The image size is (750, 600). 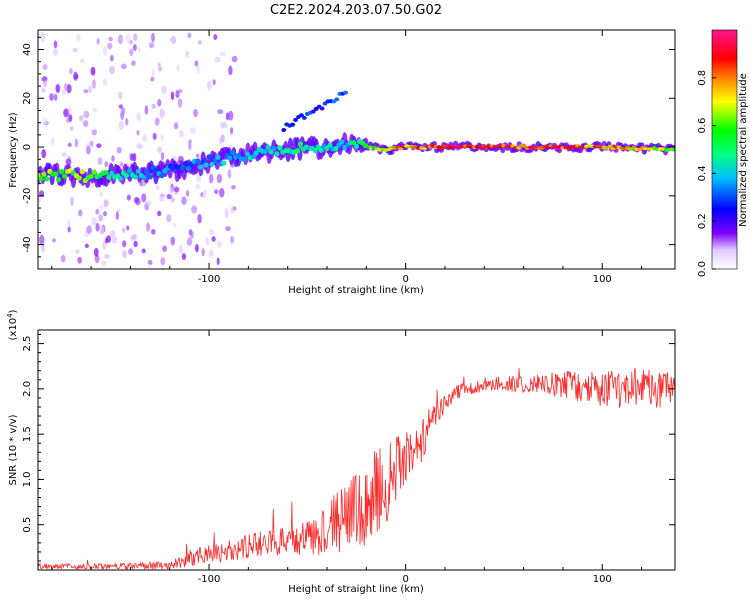 What do you see at coordinates (12, 324) in the screenshot?
I see `svg-text: (x104)` at bounding box center [12, 324].